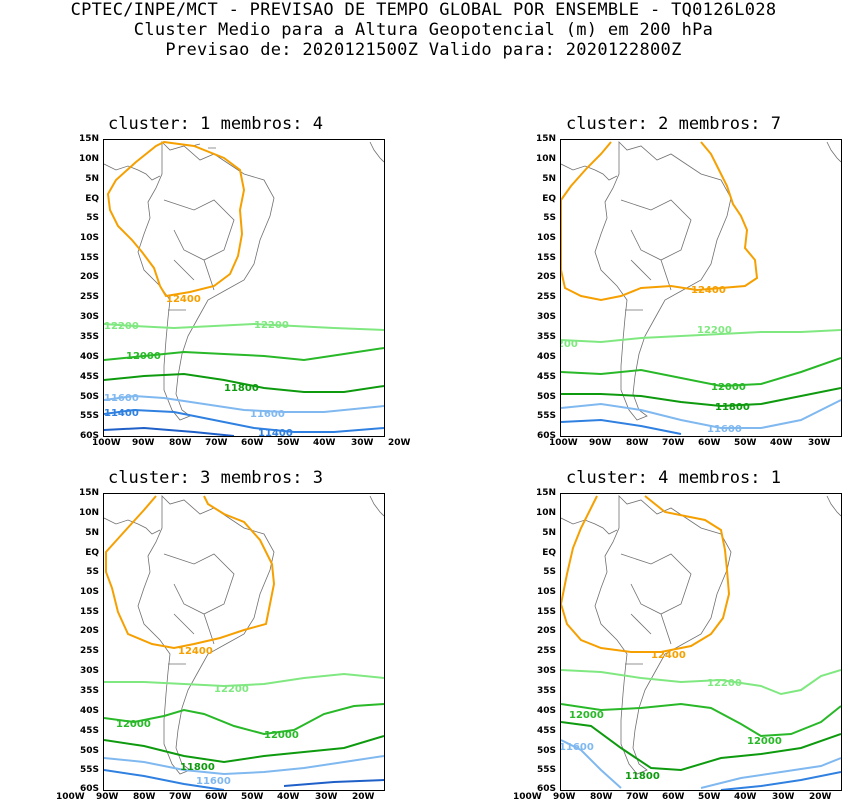  What do you see at coordinates (363, 797) in the screenshot?
I see `lon-tick: 20W` at bounding box center [363, 797].